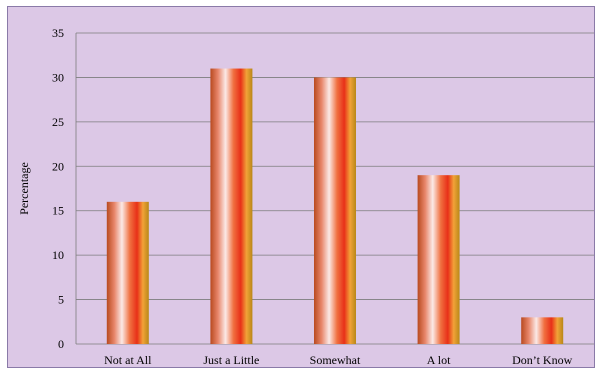 This screenshot has width=602, height=371. I want to click on y-tick-label: 30, so click(58, 77).